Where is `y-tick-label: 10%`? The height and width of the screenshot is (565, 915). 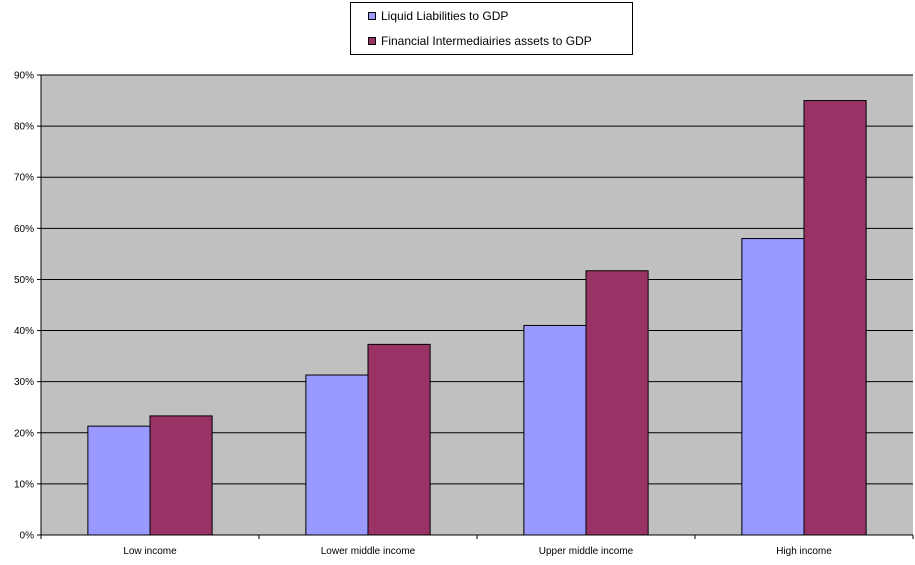 y-tick-label: 10% is located at coordinates (24, 484).